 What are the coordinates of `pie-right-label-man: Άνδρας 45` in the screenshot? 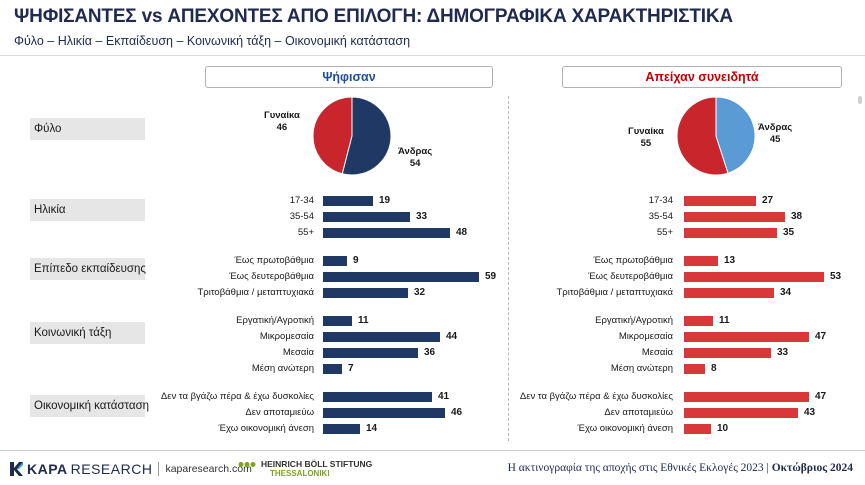 It's located at (775, 134).